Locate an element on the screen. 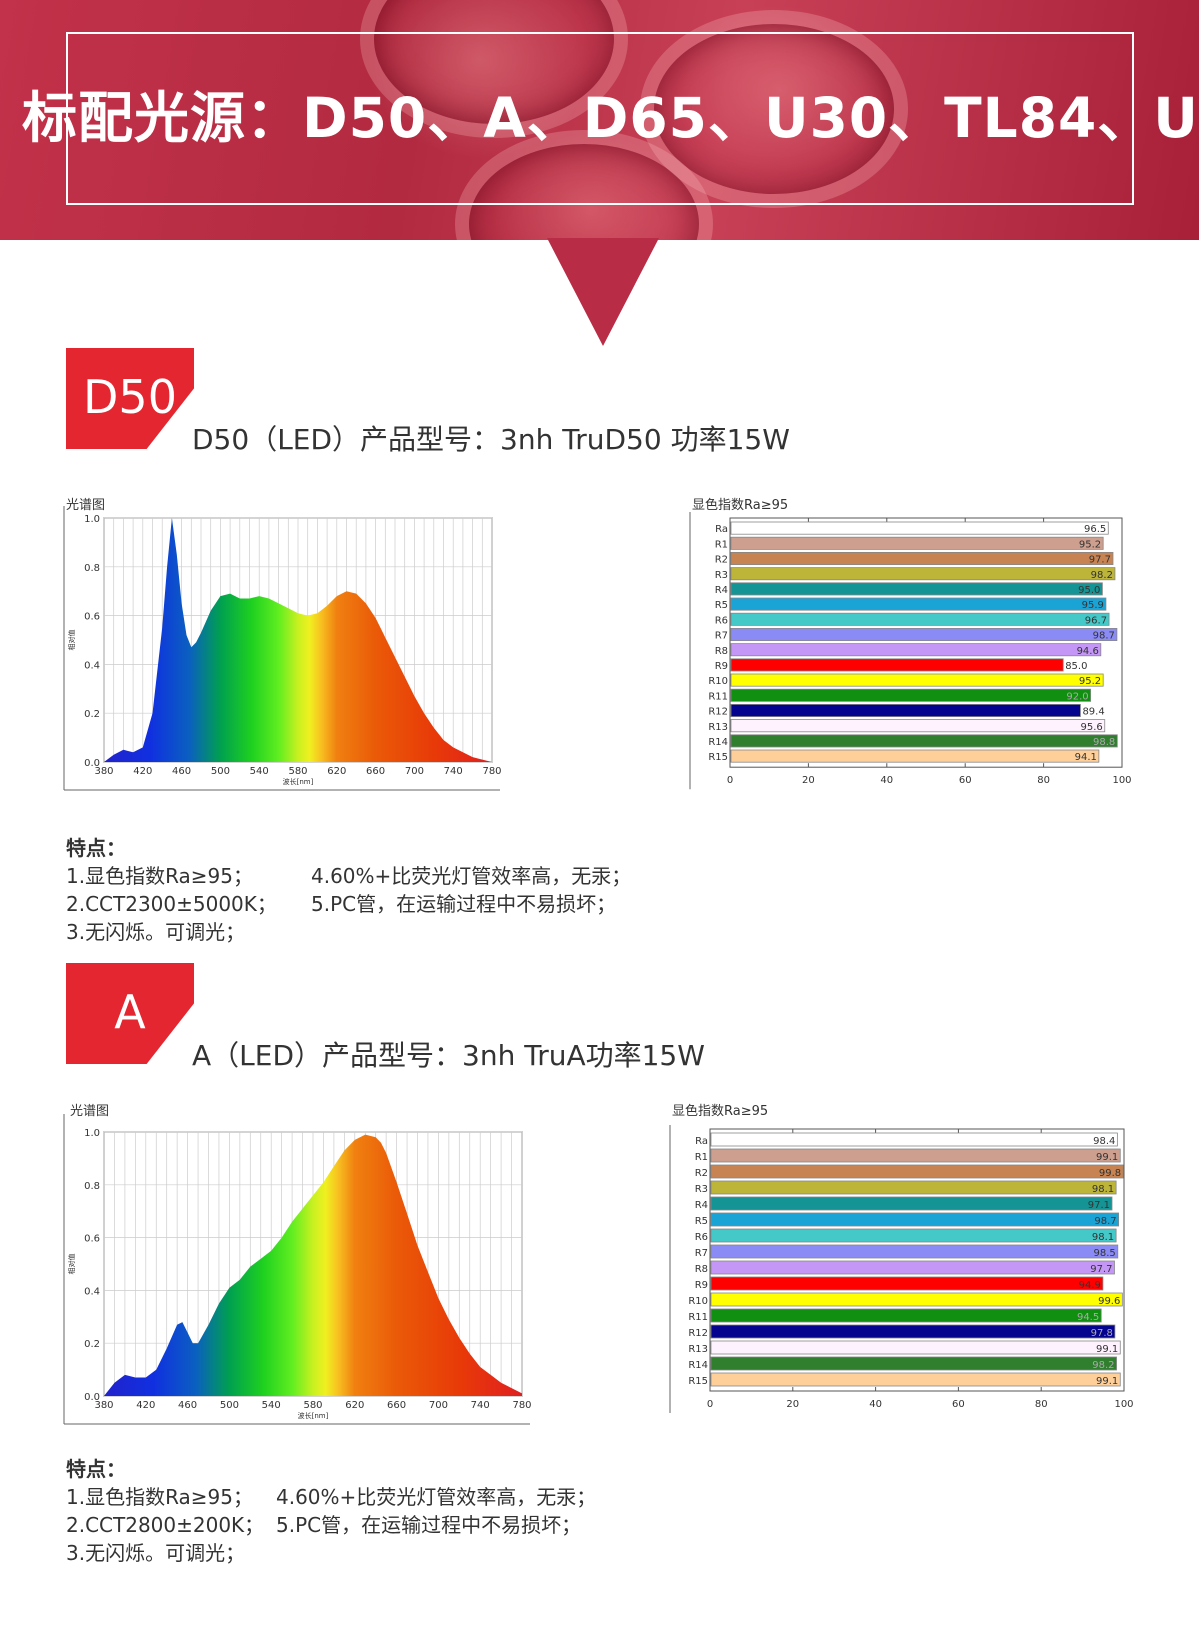 This screenshot has height=1628, width=1199. ri-value-label: 97.1 is located at coordinates (1099, 1205).